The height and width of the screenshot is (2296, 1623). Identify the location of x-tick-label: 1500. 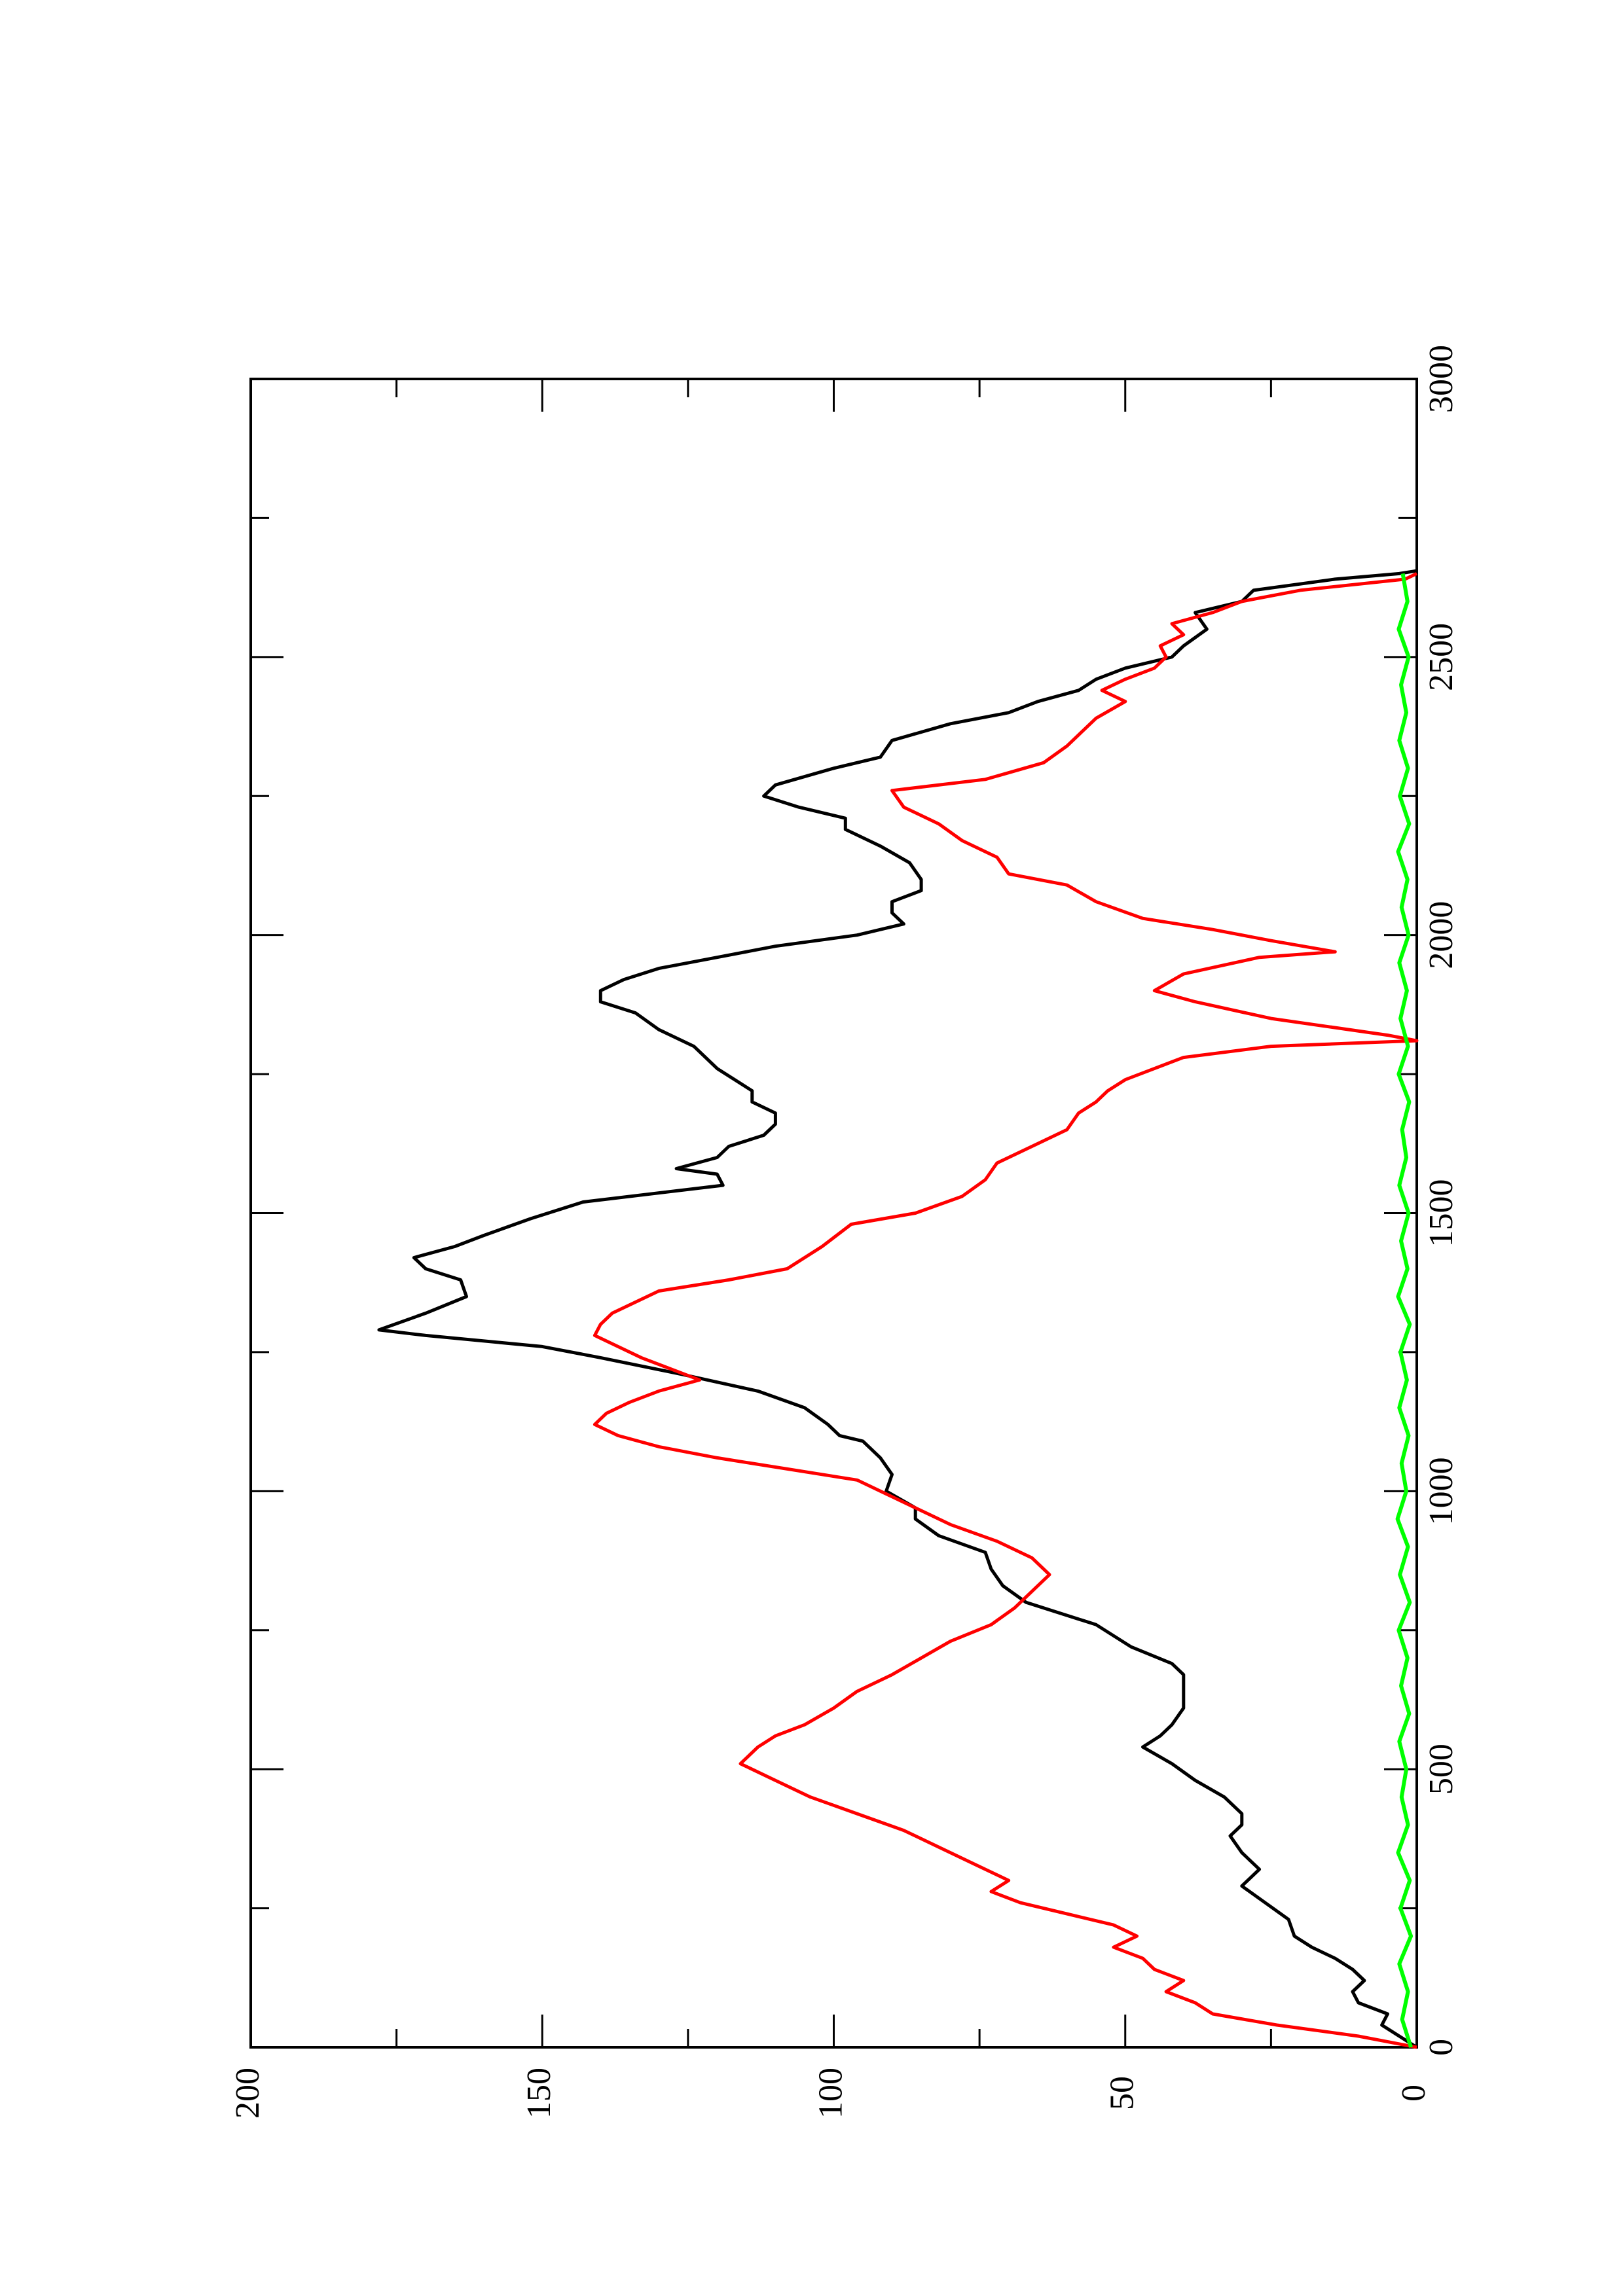
(1441, 1213).